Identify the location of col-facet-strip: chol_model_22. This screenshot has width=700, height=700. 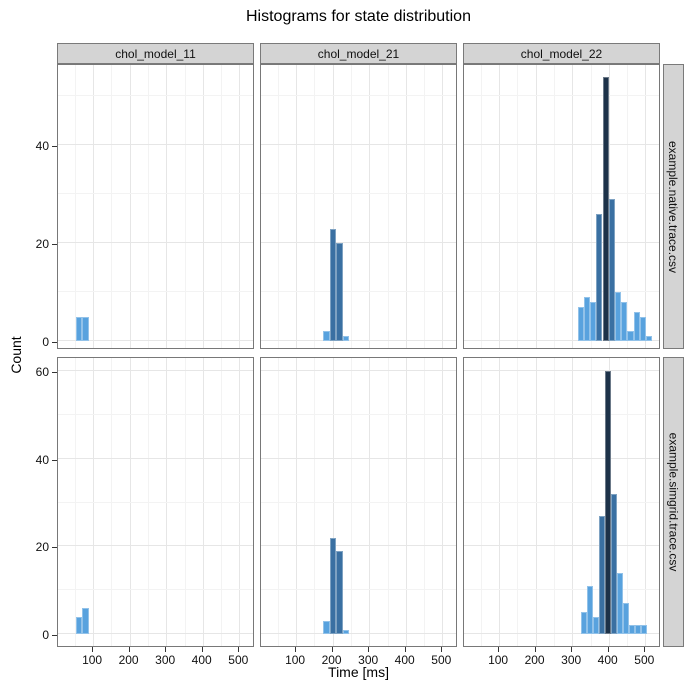
(561, 53).